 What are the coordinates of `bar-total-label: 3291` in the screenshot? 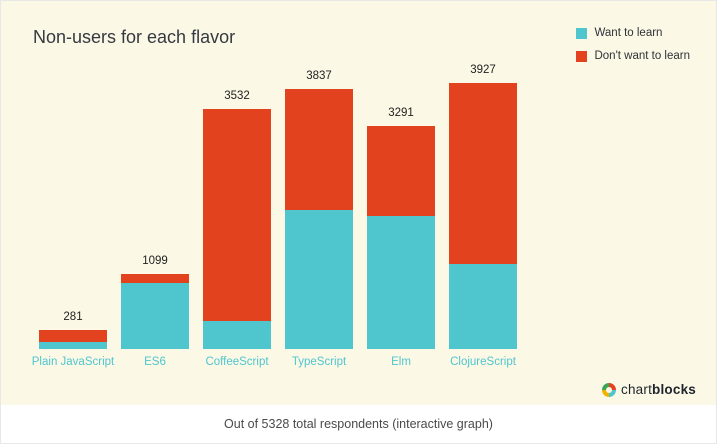 It's located at (401, 112).